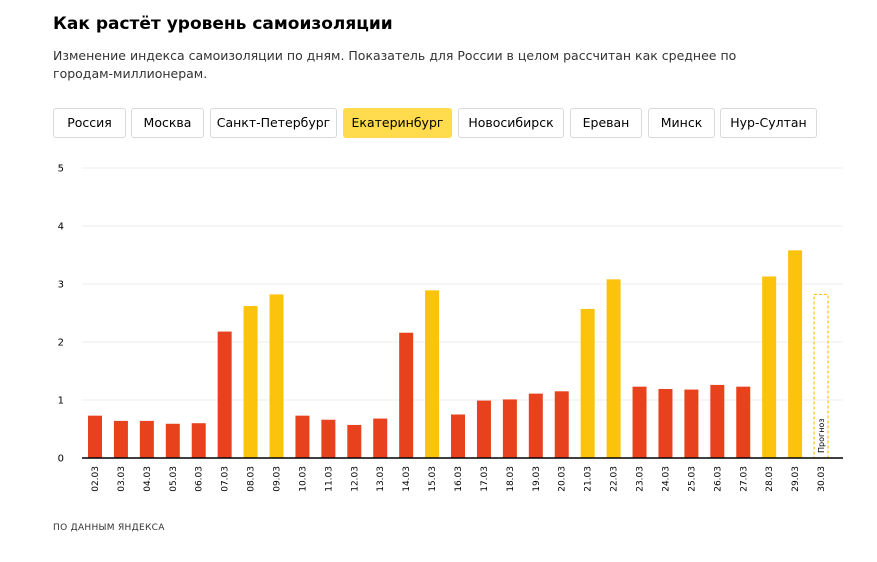 This screenshot has width=877, height=562. Describe the element at coordinates (252, 479) in the screenshot. I see `x-tick-label: 08.03` at that location.